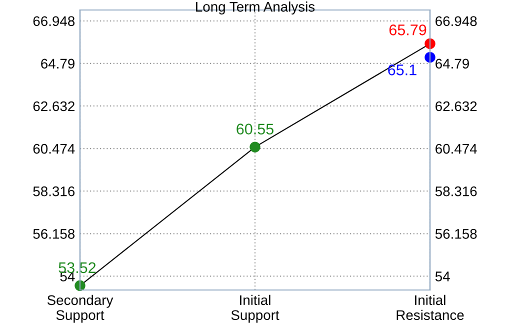  What do you see at coordinates (402, 70) in the screenshot?
I see `data-label: 65.1` at bounding box center [402, 70].